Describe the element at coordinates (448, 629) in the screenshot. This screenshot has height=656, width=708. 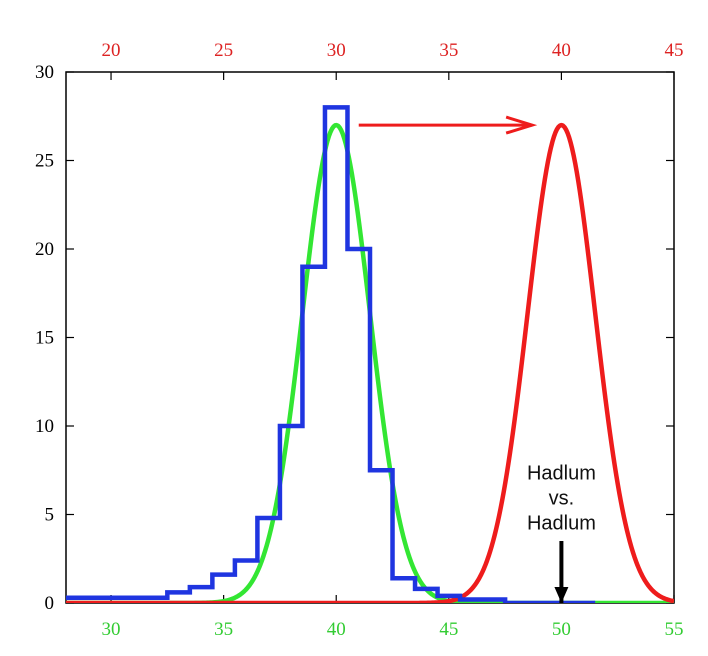
I see `x-tick-label-bottom: 45` at that location.